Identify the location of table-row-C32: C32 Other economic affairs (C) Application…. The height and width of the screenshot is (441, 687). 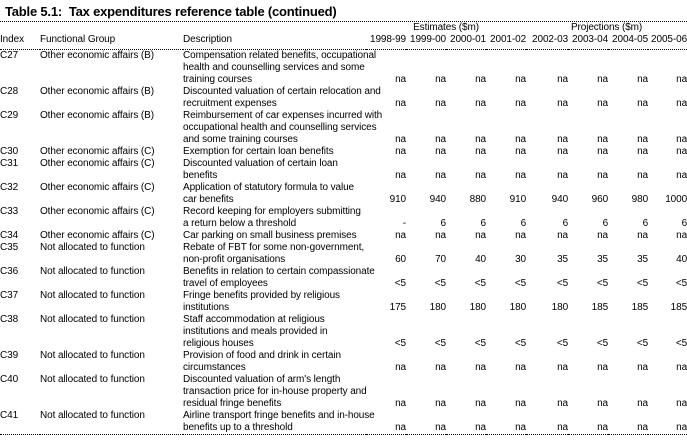
(343, 194).